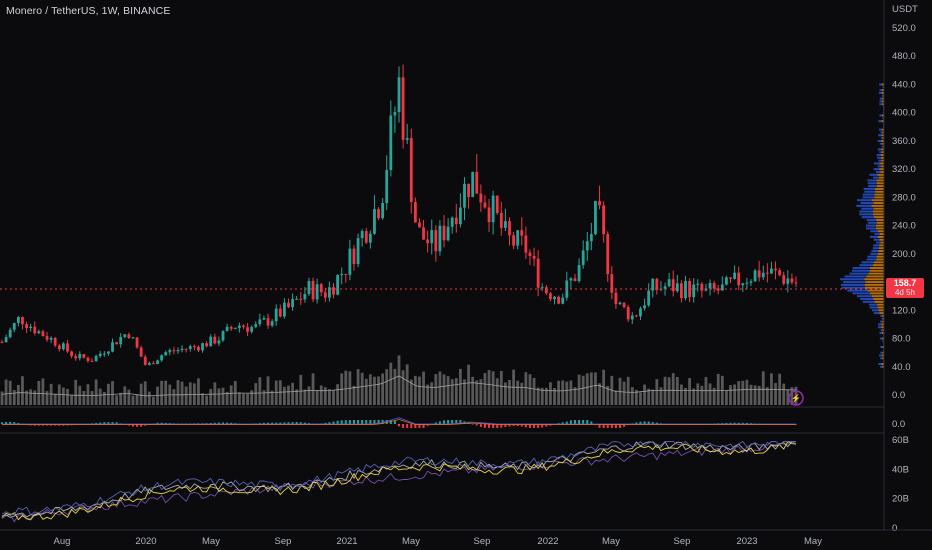 This screenshot has height=550, width=932. Describe the element at coordinates (547, 541) in the screenshot. I see `time-tick-label: 2022` at that location.